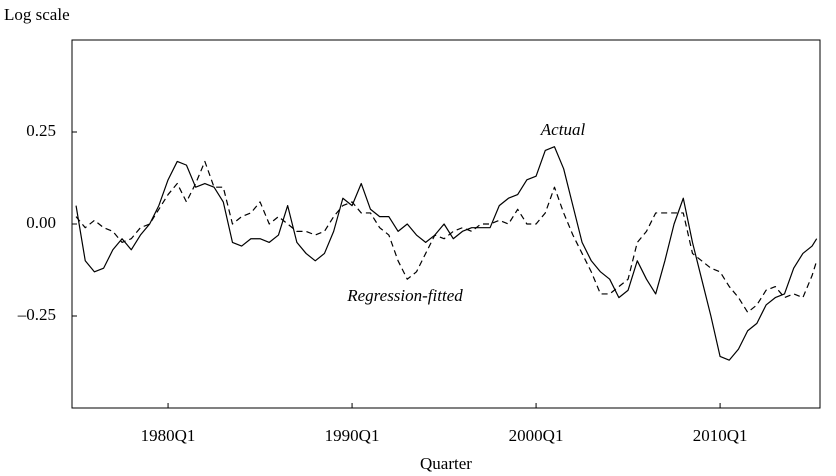 The height and width of the screenshot is (476, 836). I want to click on y-tick-label: 0.00, so click(41, 222).